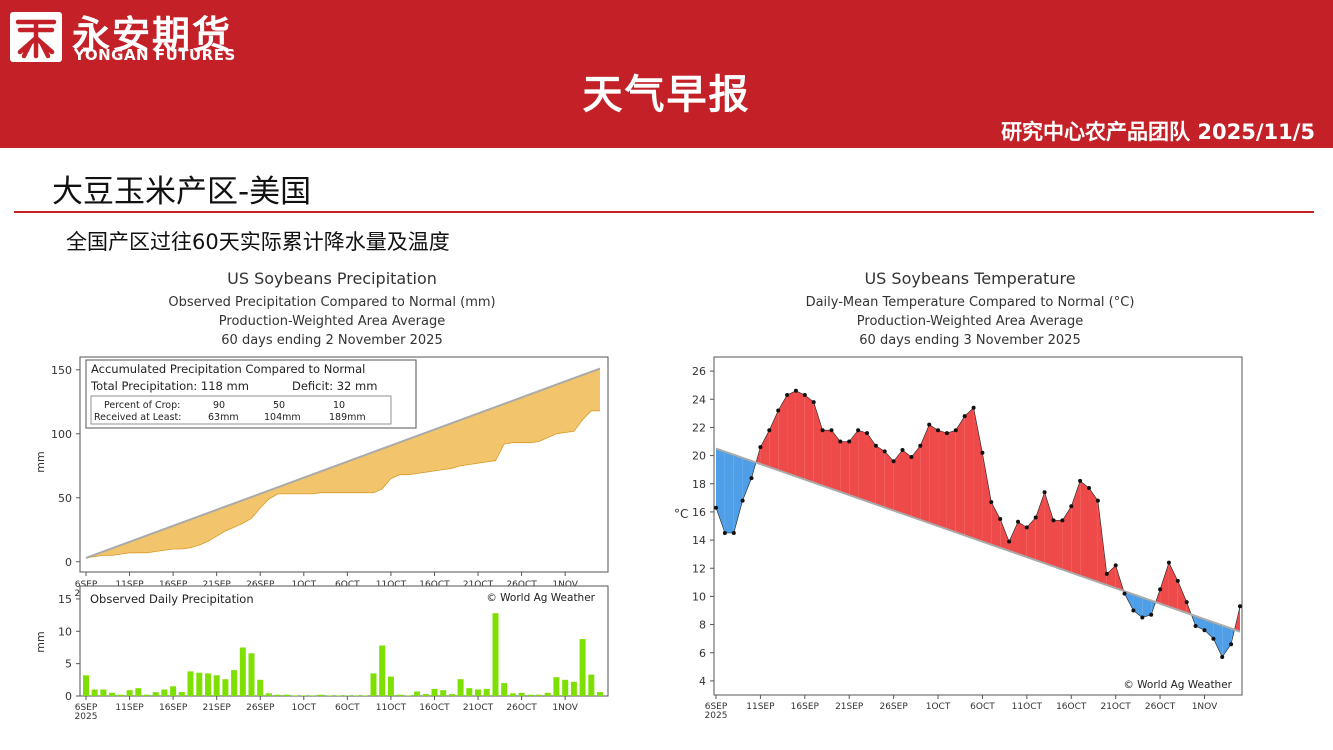  I want to click on legend-total: Total Precipitation: 118 mm, so click(169, 386).